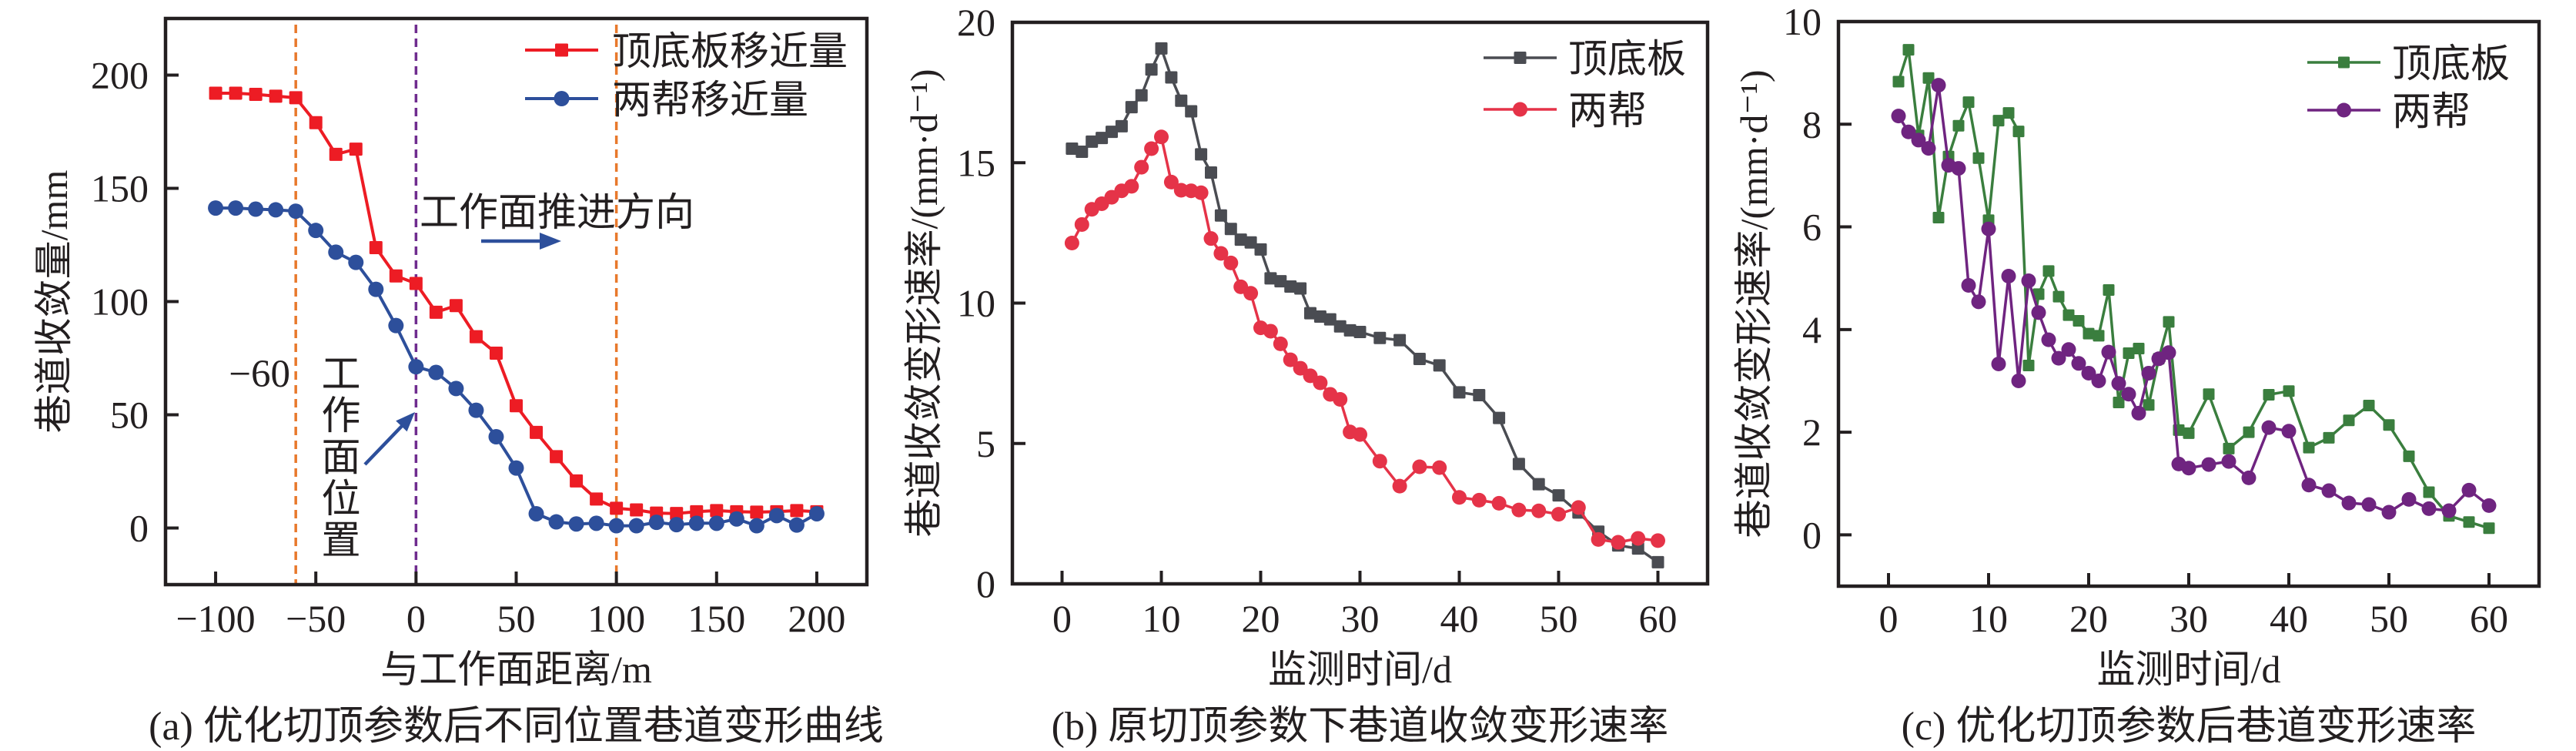  I want to click on legend-item: 两帮, so click(2389, 112).